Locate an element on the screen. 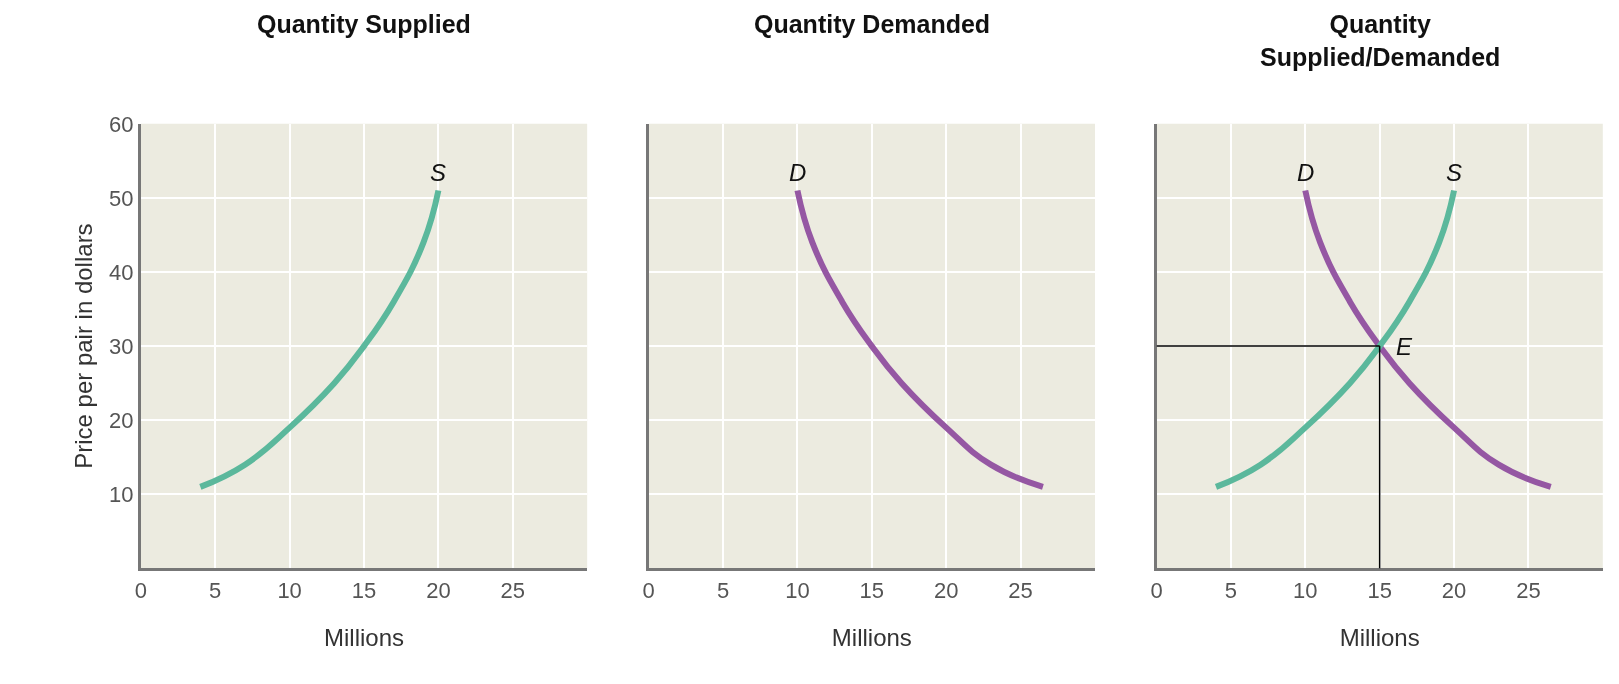 Image resolution: width=1619 pixels, height=684 pixels. y-tick-label: 30 is located at coordinates (121, 346).